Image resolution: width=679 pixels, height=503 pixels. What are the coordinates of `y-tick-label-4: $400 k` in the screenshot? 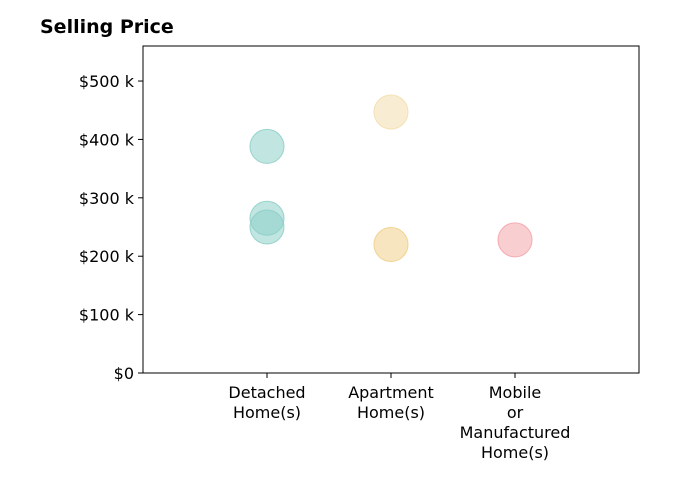 It's located at (107, 139).